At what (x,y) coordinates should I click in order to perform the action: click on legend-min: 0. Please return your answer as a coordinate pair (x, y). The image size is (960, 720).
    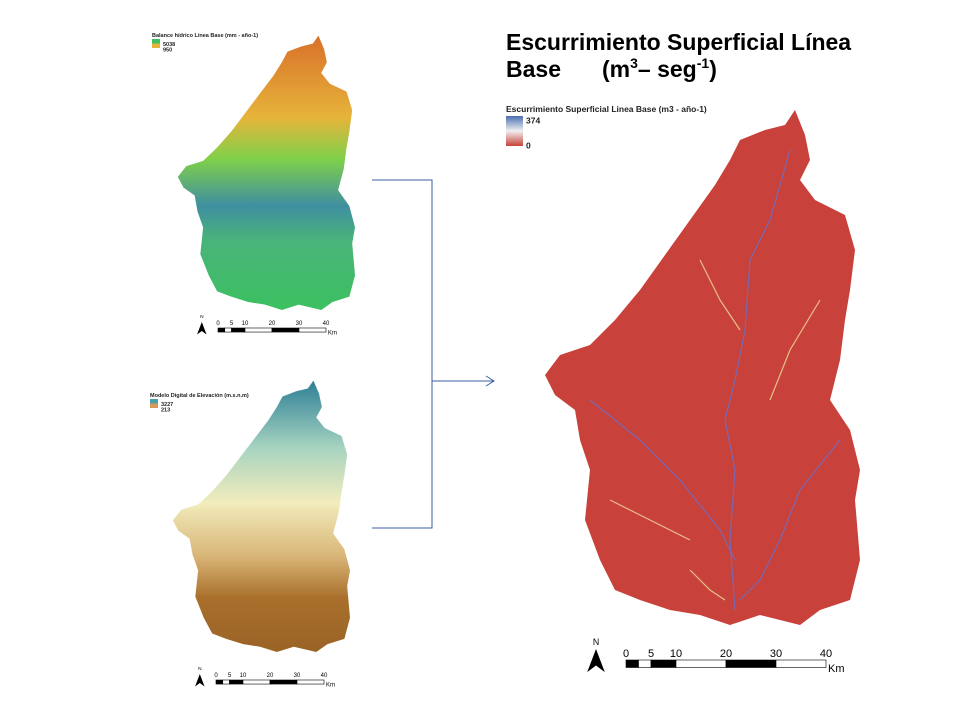
    Looking at the image, I should click on (528, 146).